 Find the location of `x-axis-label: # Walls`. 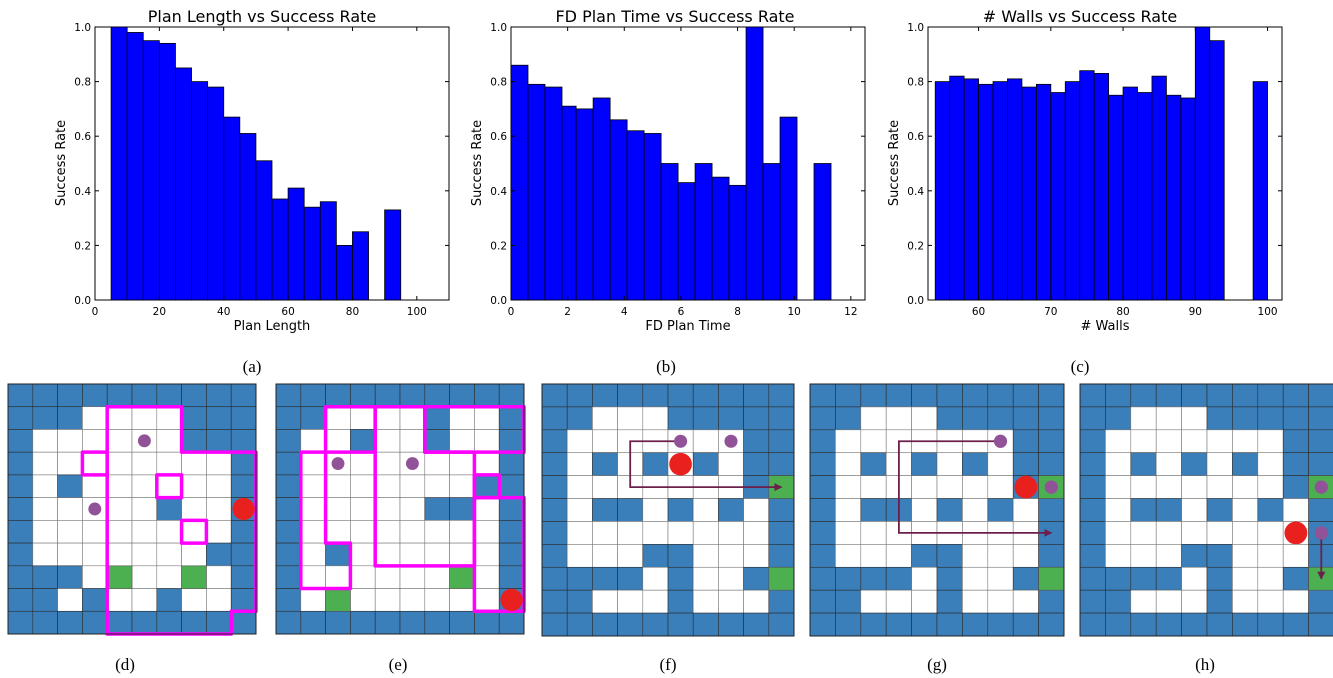

x-axis-label: # Walls is located at coordinates (1104, 326).